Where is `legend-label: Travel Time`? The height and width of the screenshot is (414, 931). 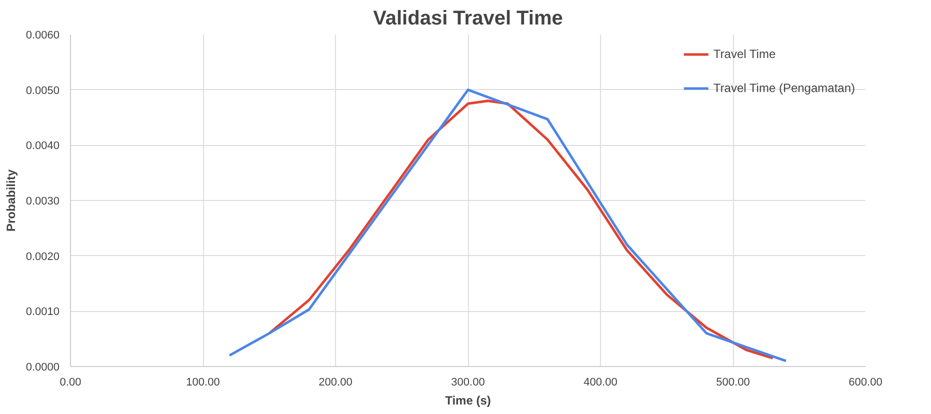 legend-label: Travel Time is located at coordinates (744, 54).